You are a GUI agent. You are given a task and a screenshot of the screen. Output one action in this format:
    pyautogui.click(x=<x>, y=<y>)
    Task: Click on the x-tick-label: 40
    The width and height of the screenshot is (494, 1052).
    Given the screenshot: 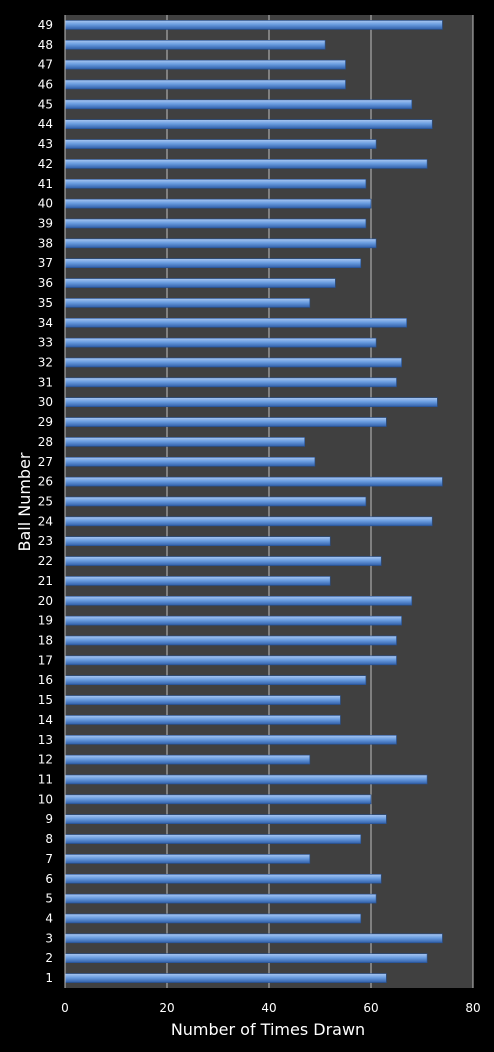 What is the action you would take?
    pyautogui.click(x=268, y=1008)
    